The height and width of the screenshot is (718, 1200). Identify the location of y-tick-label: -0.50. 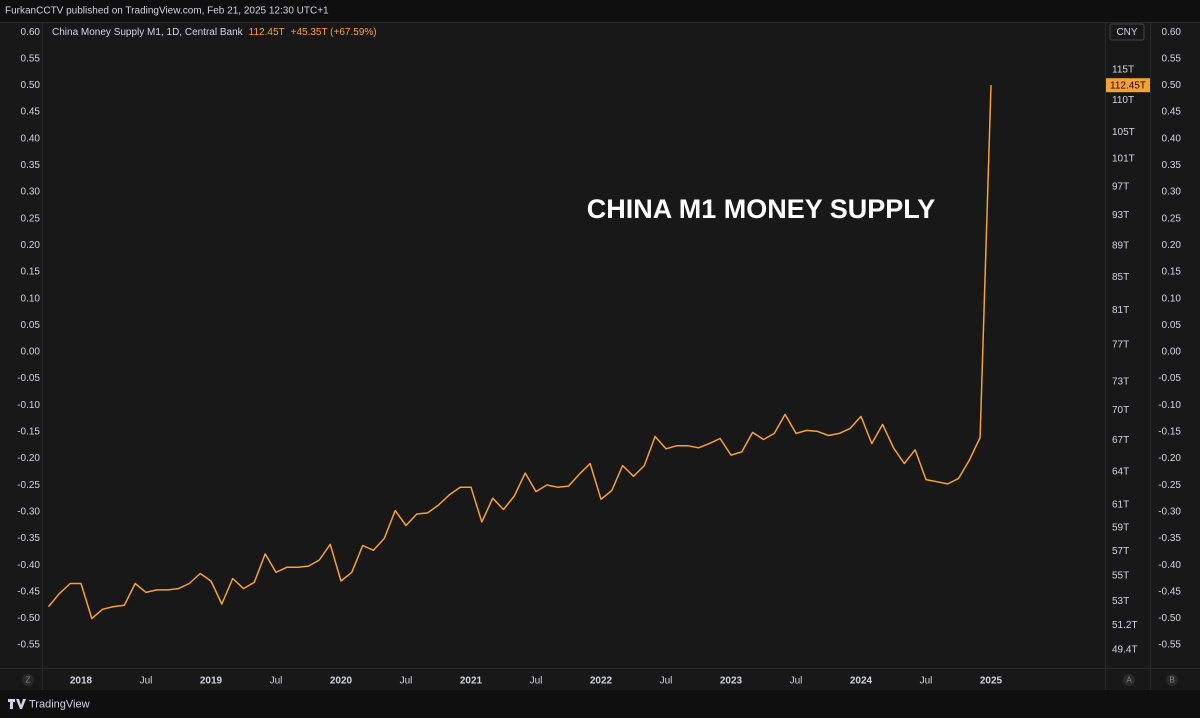
(28, 618).